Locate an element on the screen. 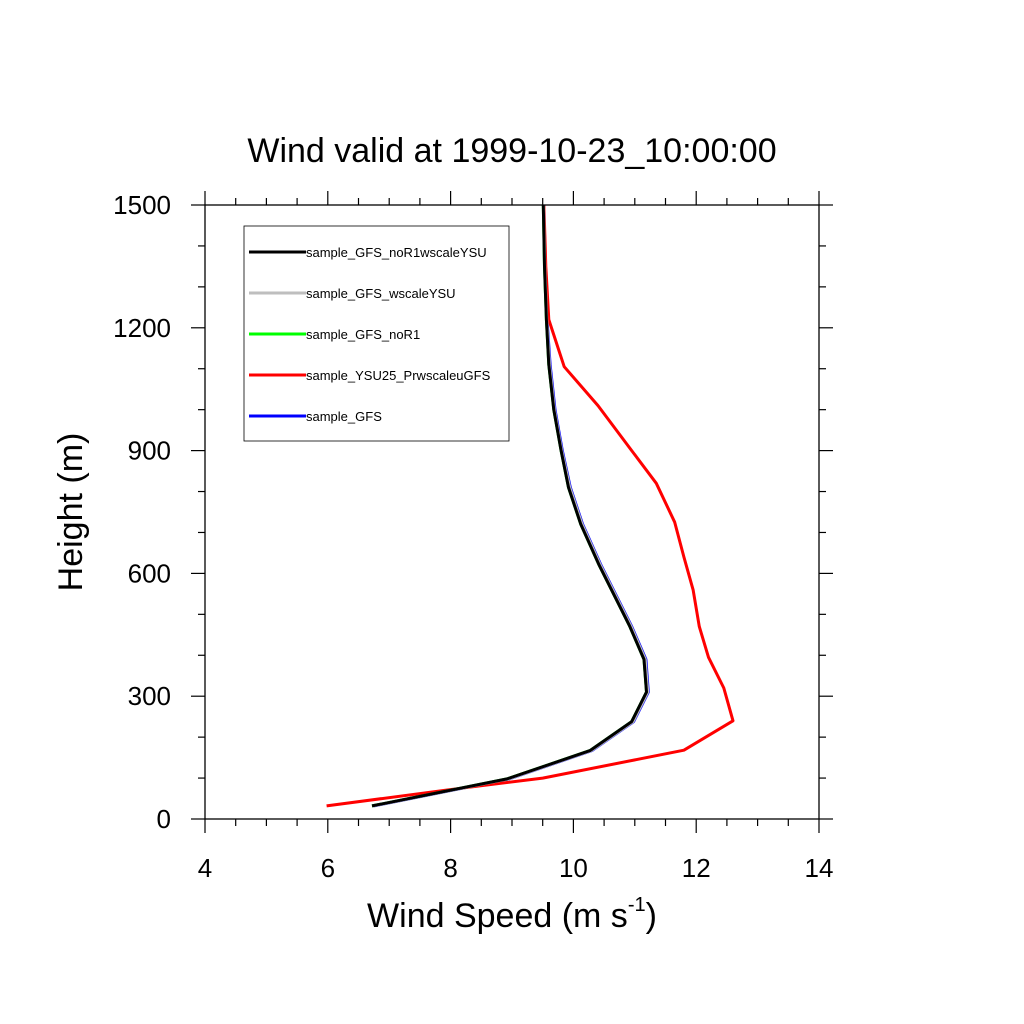 The image size is (1024, 1024). legend-label: sample_GFS is located at coordinates (344, 416).